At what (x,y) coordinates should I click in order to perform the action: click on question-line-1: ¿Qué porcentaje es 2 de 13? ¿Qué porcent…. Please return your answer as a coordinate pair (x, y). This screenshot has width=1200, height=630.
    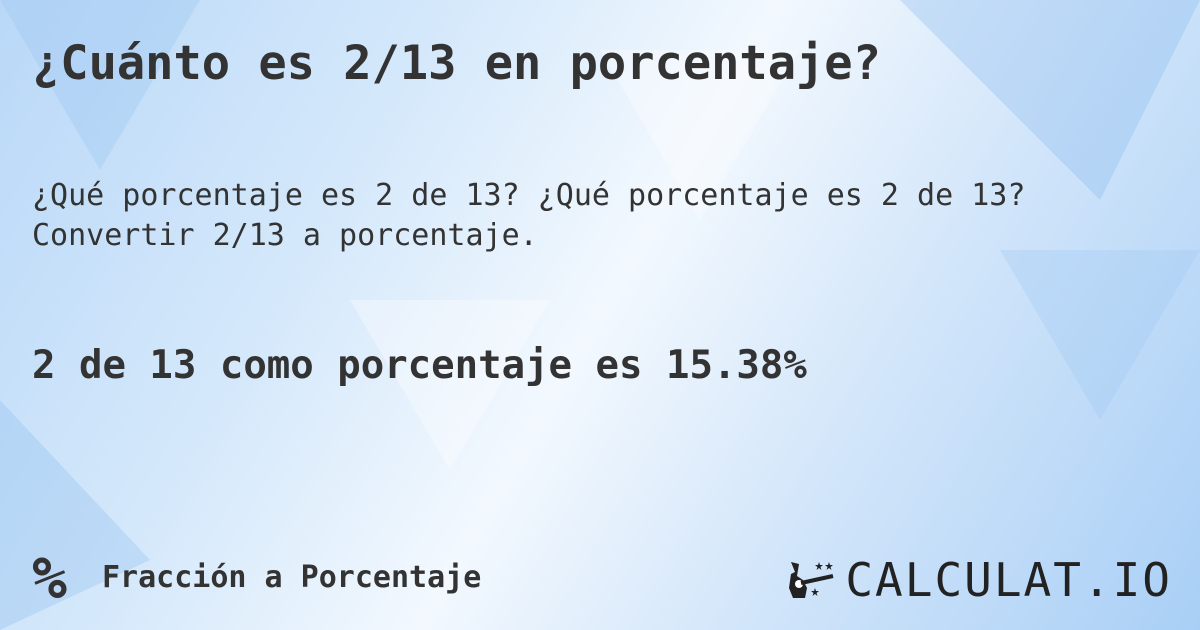
    Looking at the image, I should click on (529, 195).